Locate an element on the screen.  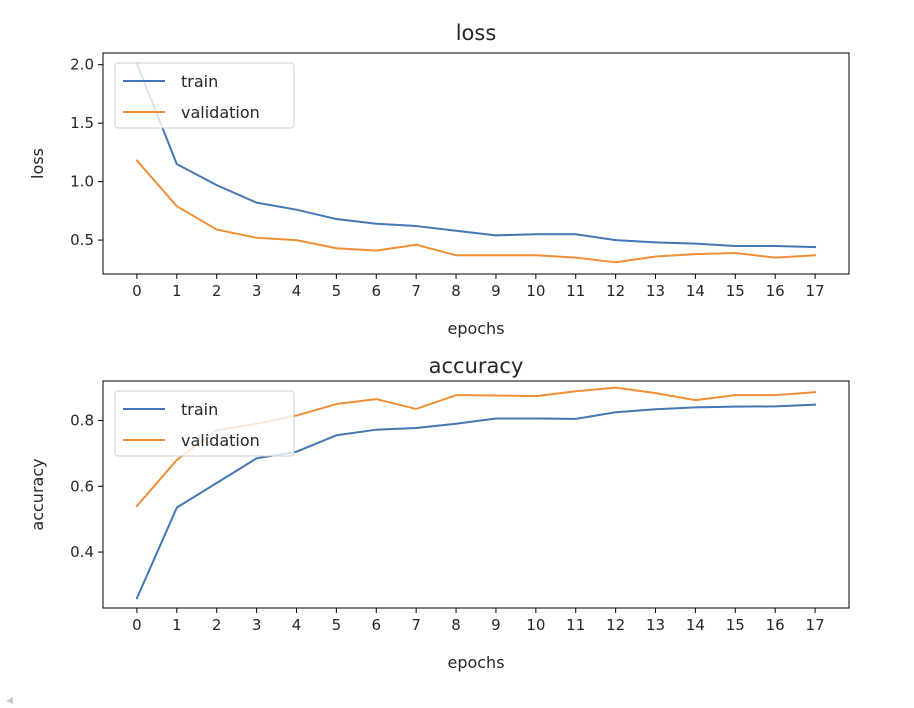
y-tick-label: 0.5 is located at coordinates (82, 240).